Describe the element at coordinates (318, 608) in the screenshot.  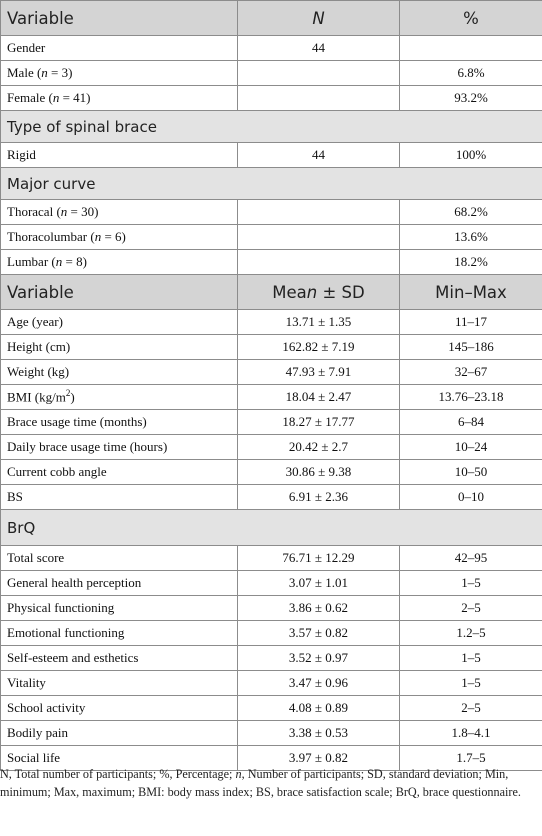
I see `brq-mean: 3.86 ± 0.62` at that location.